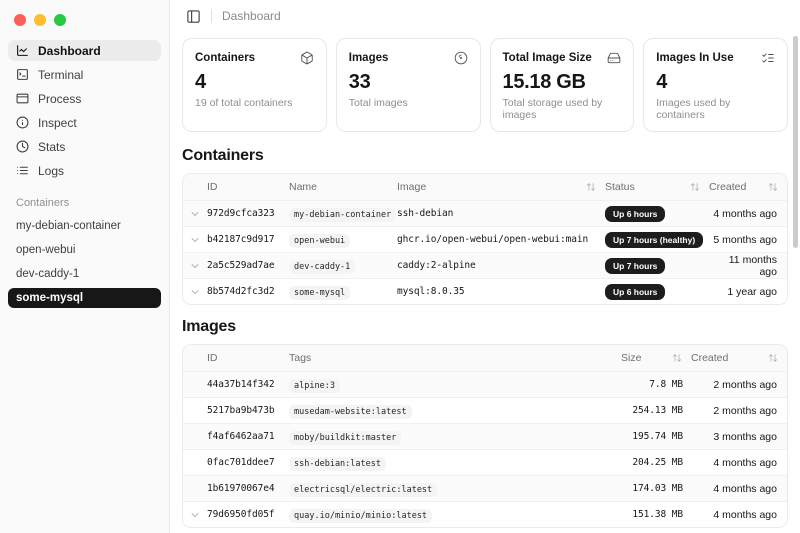 The height and width of the screenshot is (533, 800). What do you see at coordinates (345, 437) in the screenshot?
I see `image-tag-badge: moby/buildkit:master` at bounding box center [345, 437].